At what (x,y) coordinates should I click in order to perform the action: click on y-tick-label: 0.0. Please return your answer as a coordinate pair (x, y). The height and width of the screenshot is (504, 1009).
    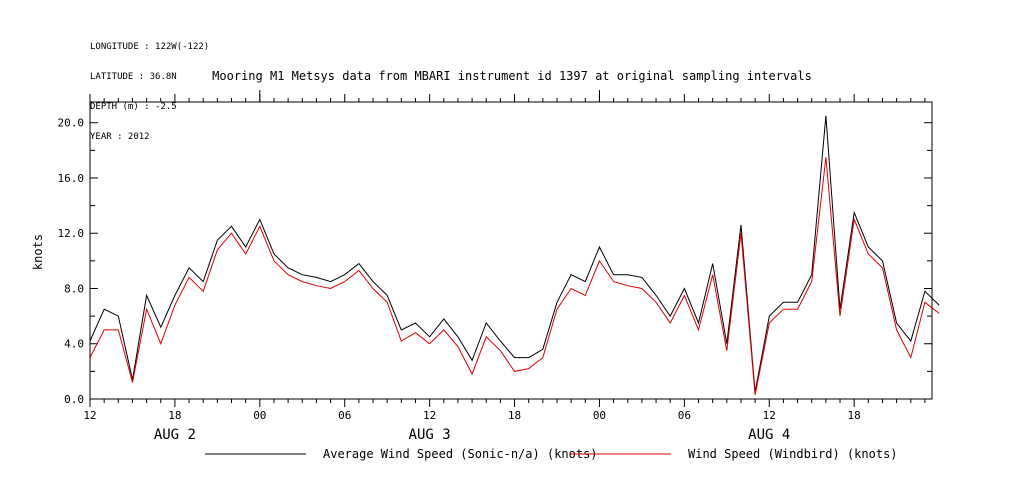
    Looking at the image, I should click on (74, 399).